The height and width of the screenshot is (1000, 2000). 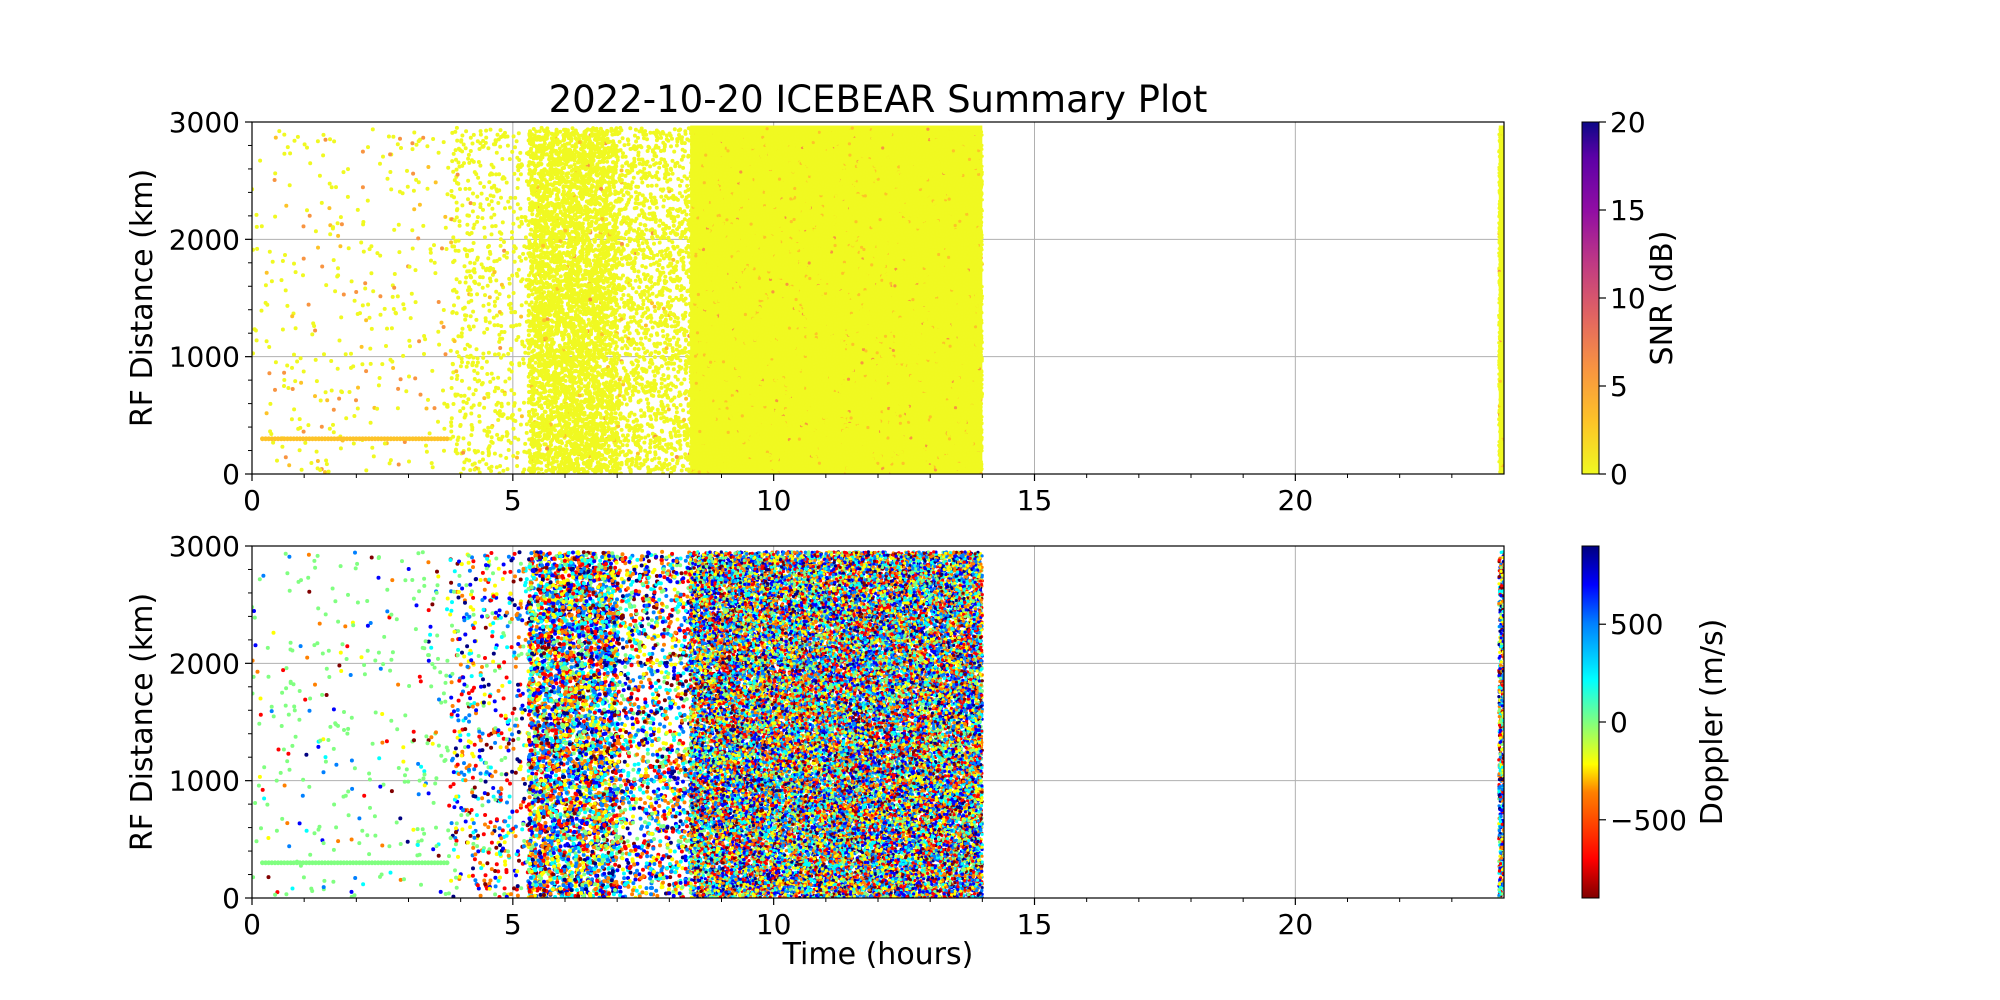 What do you see at coordinates (878, 99) in the screenshot?
I see `figure-title: 2022-10-20 ICEBEAR Summary Plot` at bounding box center [878, 99].